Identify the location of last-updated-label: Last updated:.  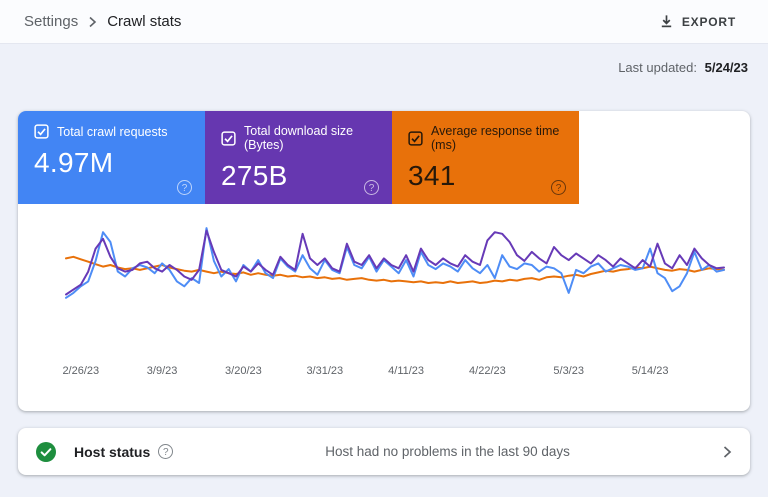
(657, 67).